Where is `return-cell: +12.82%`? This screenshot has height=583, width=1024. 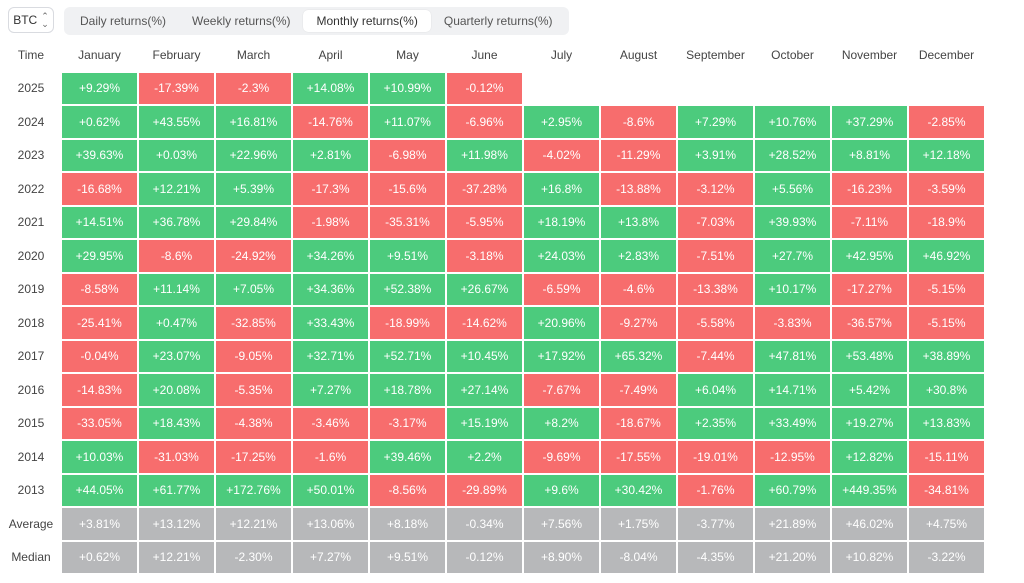
return-cell: +12.82% is located at coordinates (869, 457).